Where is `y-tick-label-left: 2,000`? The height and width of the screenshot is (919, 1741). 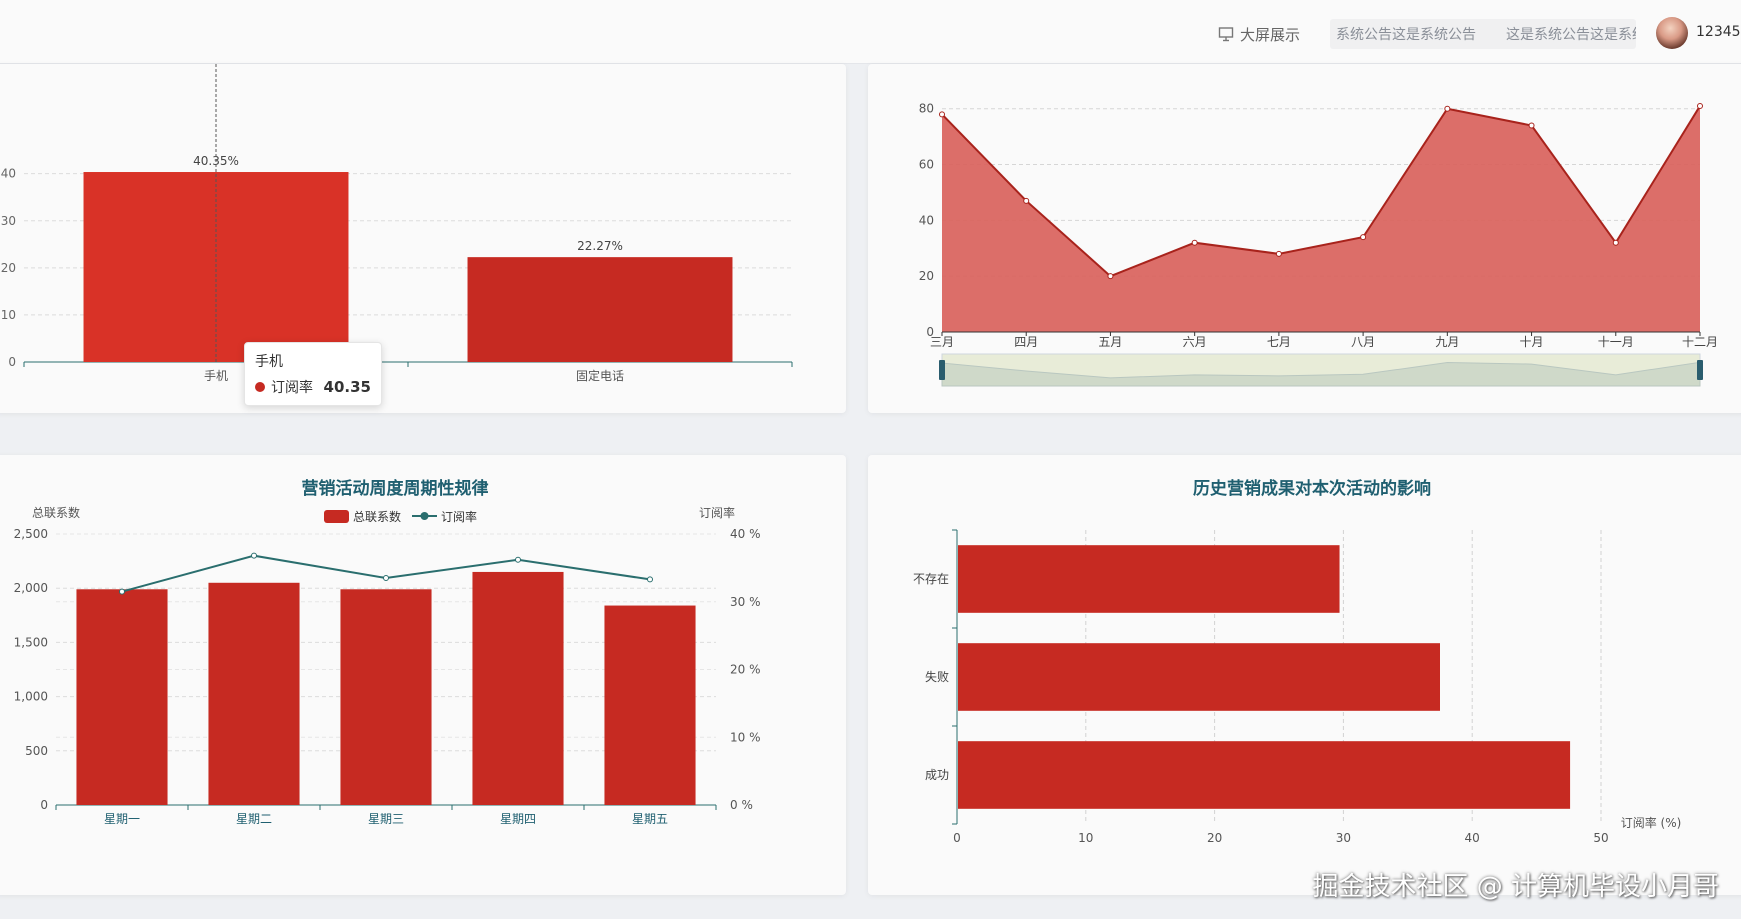
y-tick-label-left: 2,000 is located at coordinates (31, 588).